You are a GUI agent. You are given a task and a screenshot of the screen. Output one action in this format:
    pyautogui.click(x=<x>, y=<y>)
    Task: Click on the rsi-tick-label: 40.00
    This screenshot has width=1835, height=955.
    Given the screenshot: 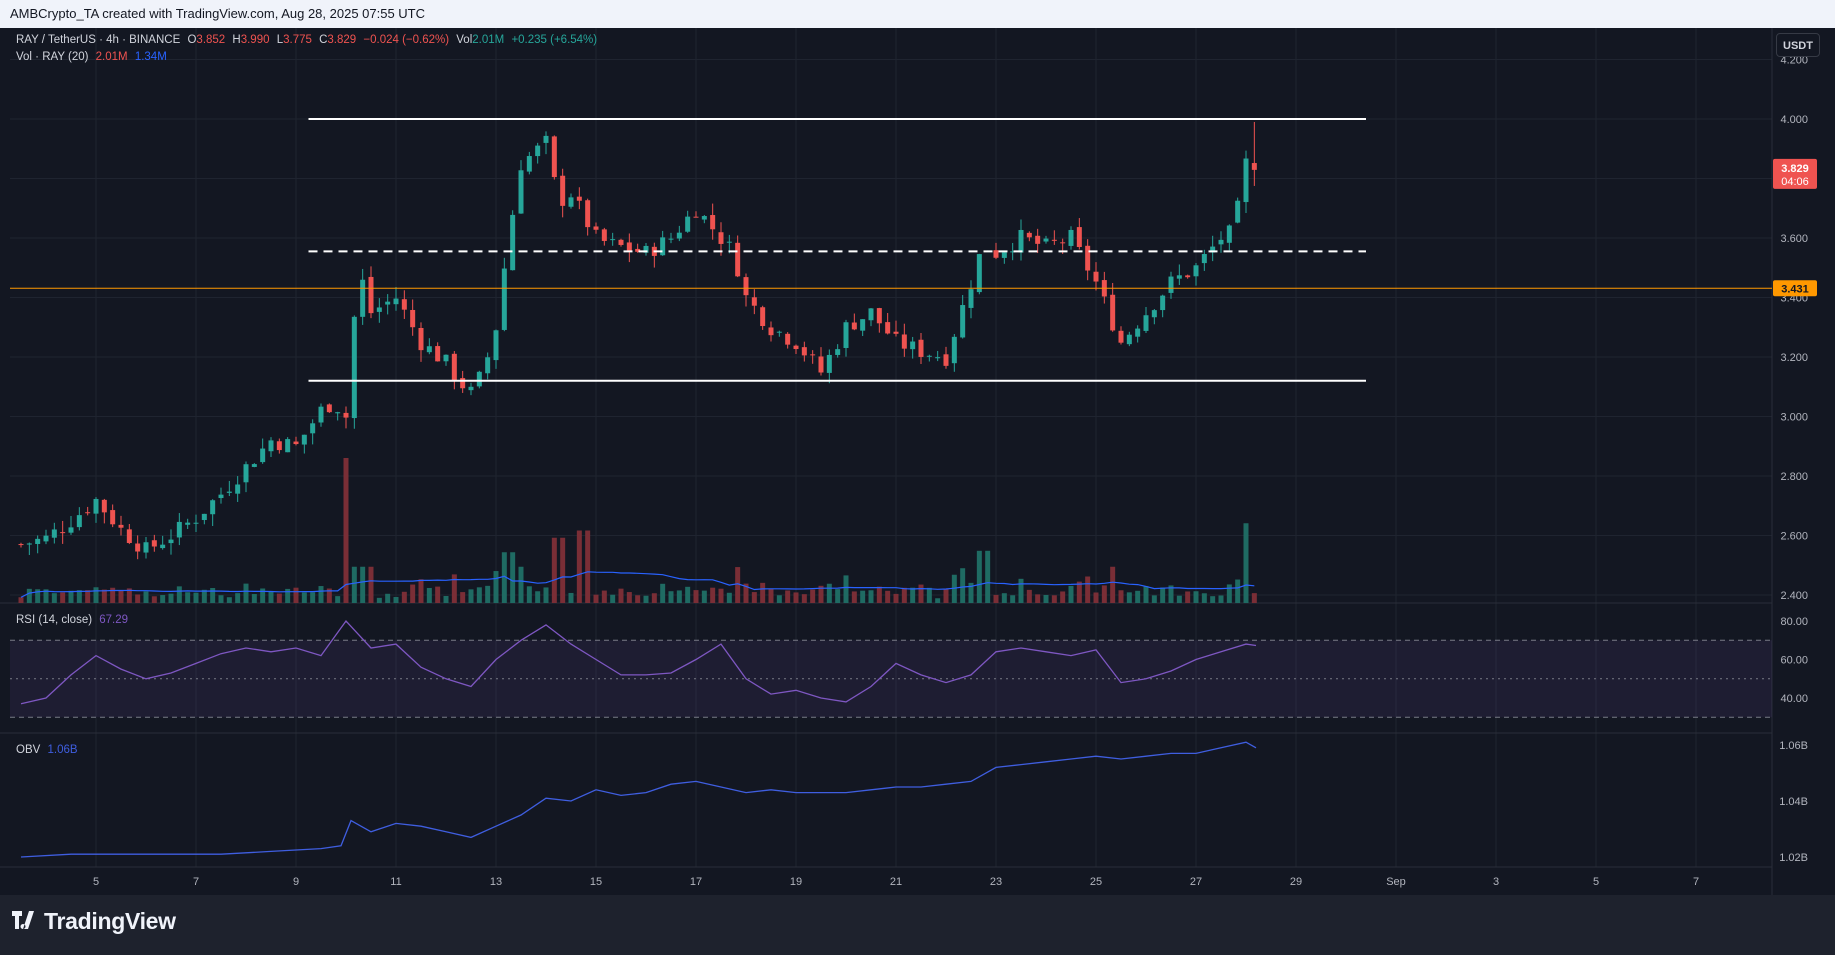 What is the action you would take?
    pyautogui.click(x=1794, y=699)
    